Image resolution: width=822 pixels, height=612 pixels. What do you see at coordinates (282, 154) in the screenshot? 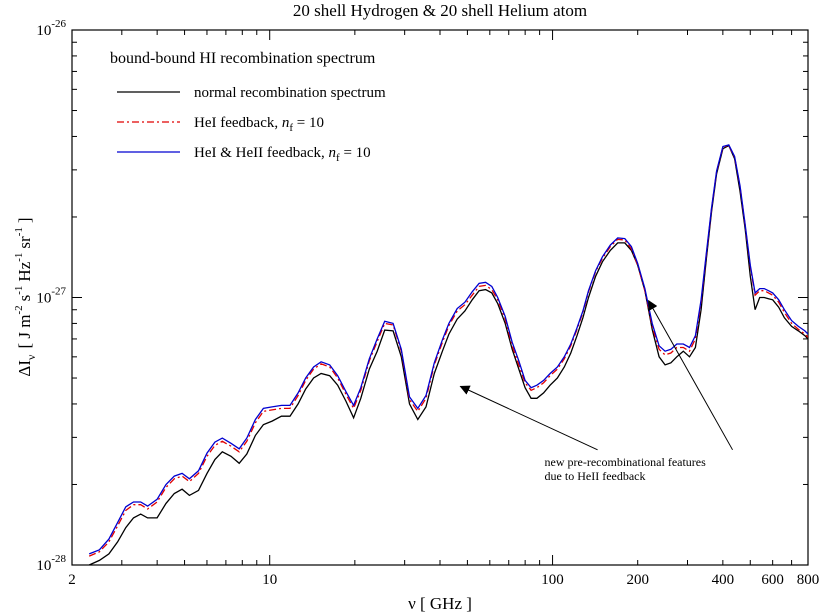
I see `legend-label-3: HeI & HeII feedback, nf = 10` at bounding box center [282, 154].